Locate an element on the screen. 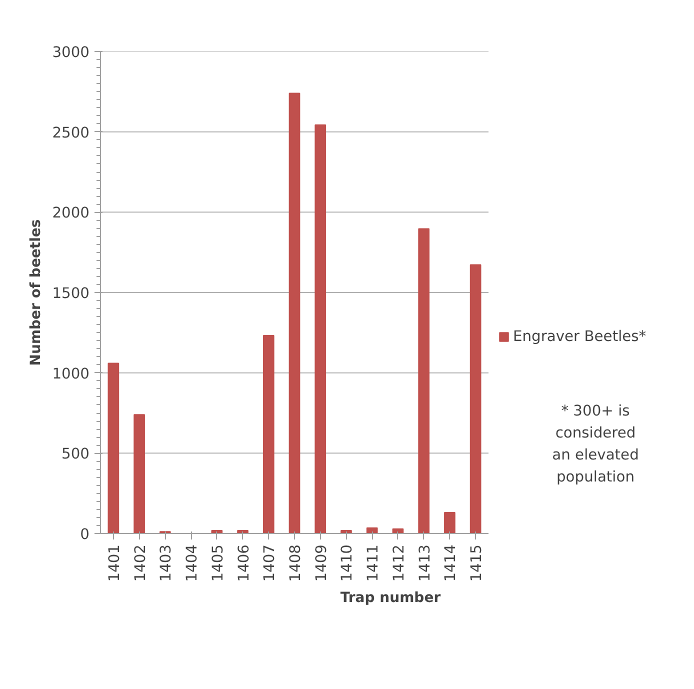 Image resolution: width=694 pixels, height=689 pixels. y-tick-label: 2500 is located at coordinates (71, 133).